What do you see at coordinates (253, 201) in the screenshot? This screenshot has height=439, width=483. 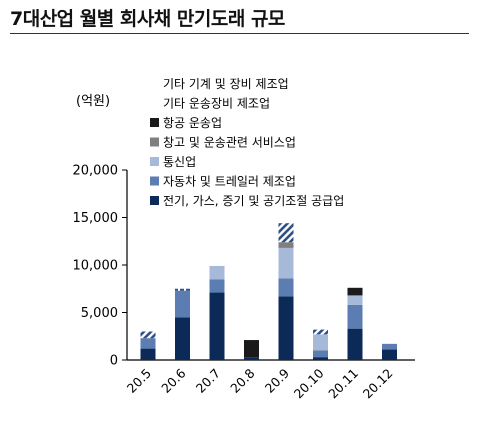 I see `legend-label: 전기, 가스, 증기 및 공기조절 공급업` at bounding box center [253, 201].